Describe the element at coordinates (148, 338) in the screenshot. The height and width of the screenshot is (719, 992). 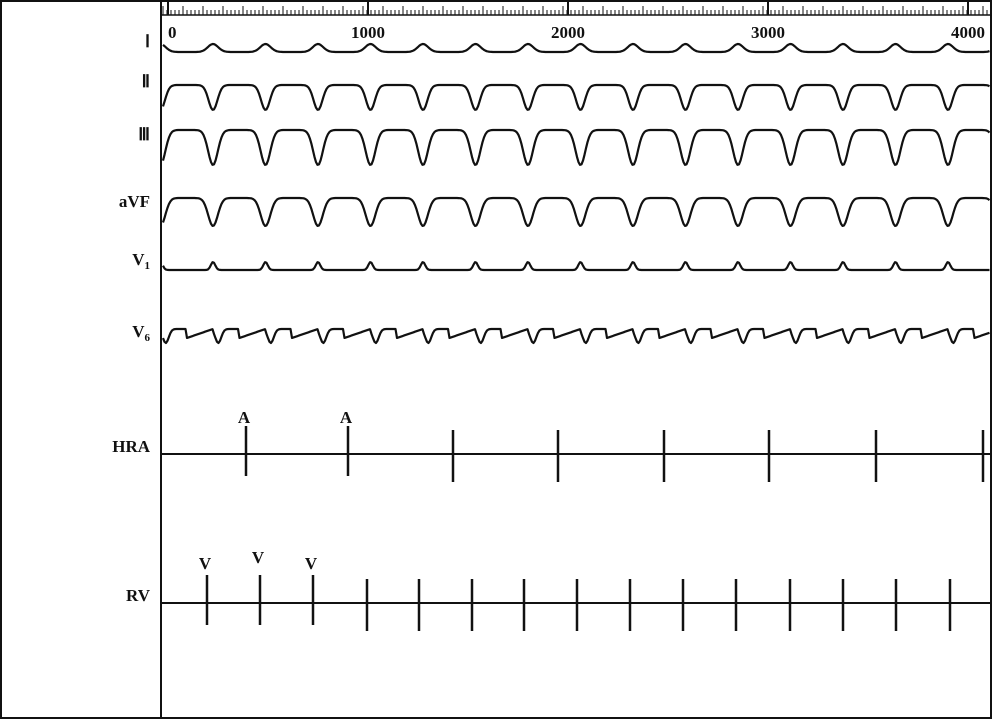
I see `lead-label-sub: 6` at that location.